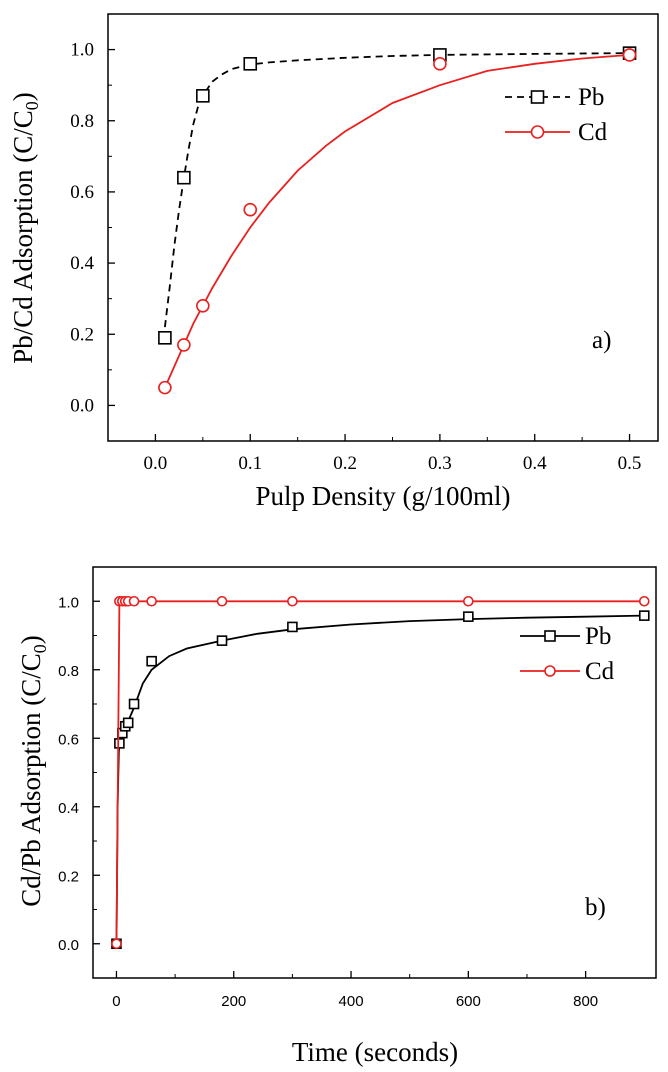 This screenshot has width=668, height=1072. Describe the element at coordinates (585, 1001) in the screenshot. I see `x-tick-label: 800` at that location.